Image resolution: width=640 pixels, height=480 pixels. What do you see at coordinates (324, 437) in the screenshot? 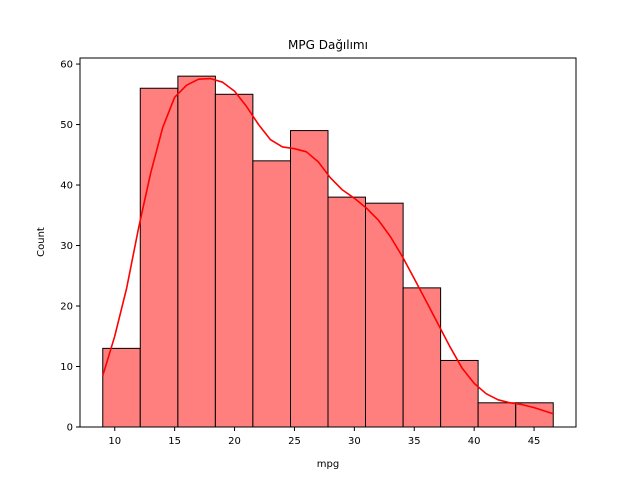
I see `x-axis-ticks: 10 15 20 25 30 35 40 45` at bounding box center [324, 437].